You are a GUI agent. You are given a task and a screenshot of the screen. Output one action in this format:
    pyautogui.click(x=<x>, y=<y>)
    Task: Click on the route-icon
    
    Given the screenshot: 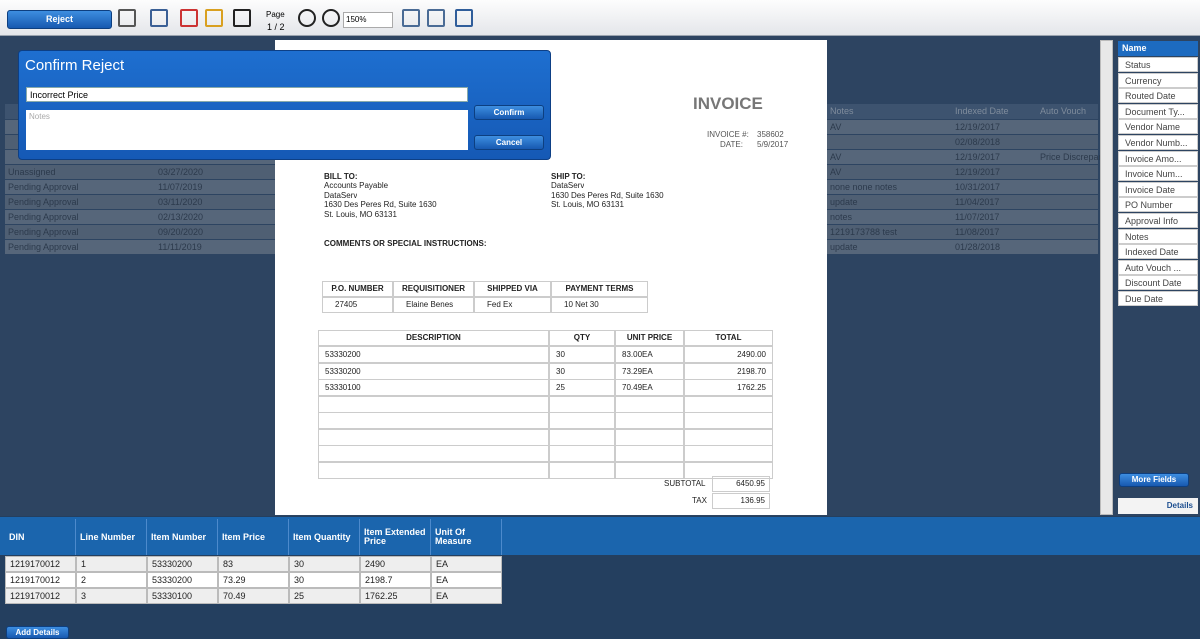 What is the action you would take?
    pyautogui.click(x=127, y=18)
    